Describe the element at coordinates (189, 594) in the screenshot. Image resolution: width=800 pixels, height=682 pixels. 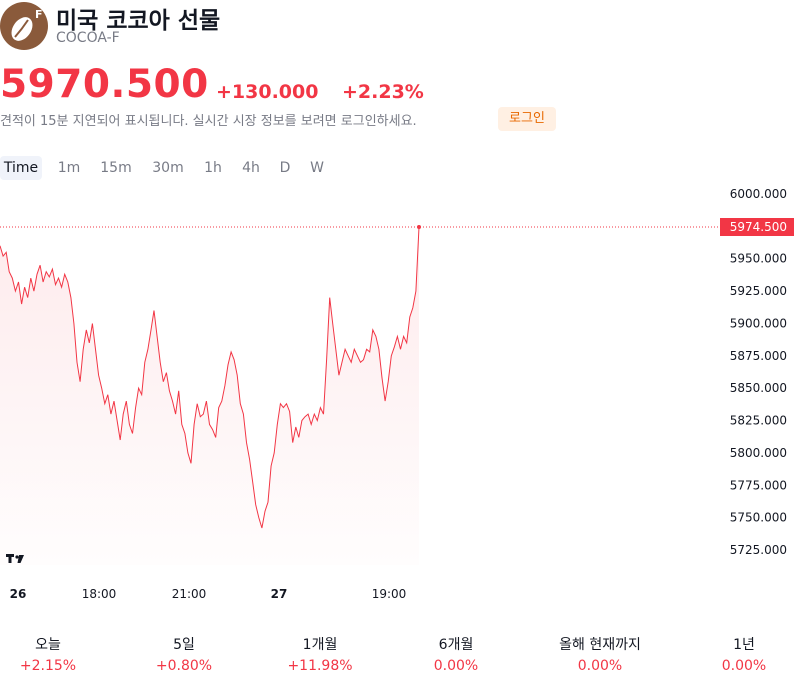
I see `x-tick-label: 21:00` at that location.